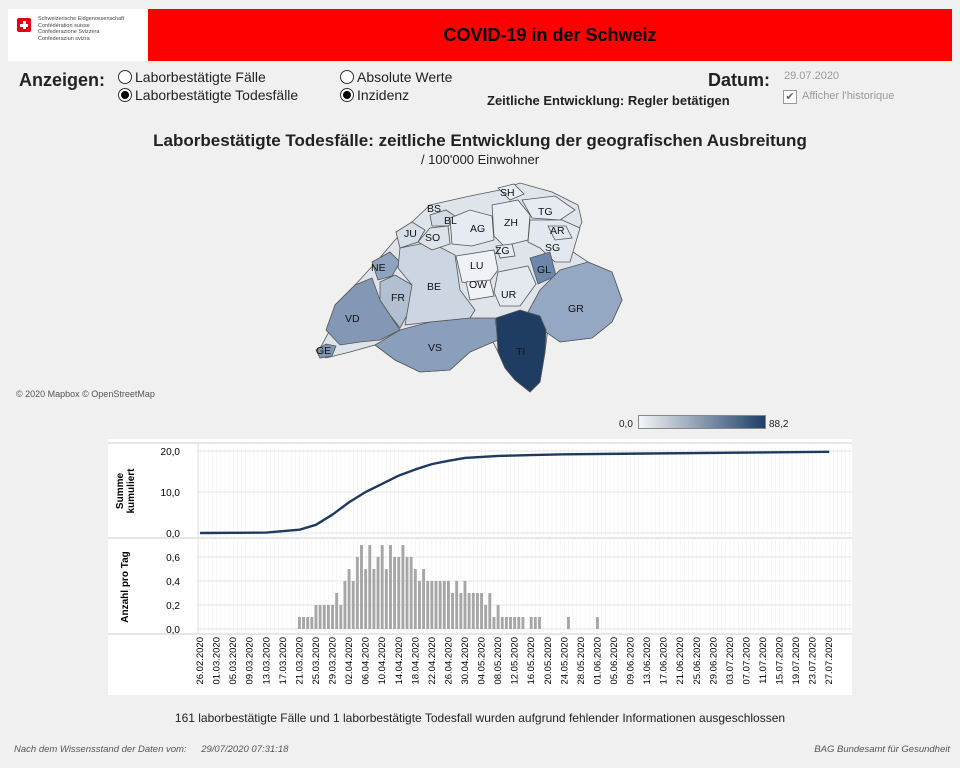  I want to click on canton-sh, so click(511, 192).